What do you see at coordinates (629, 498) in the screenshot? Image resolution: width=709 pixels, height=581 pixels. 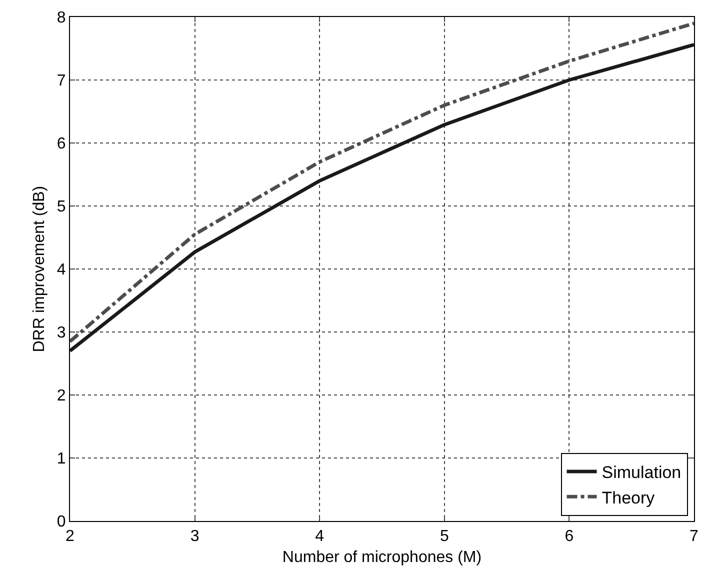 I see `legend-label: Theory` at bounding box center [629, 498].